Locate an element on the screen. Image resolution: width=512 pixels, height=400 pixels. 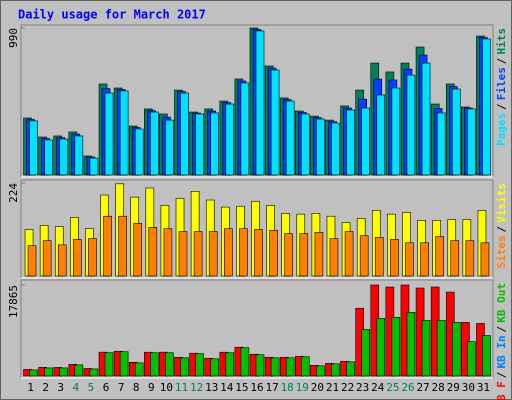
x-tick-label: 8 is located at coordinates (136, 387).